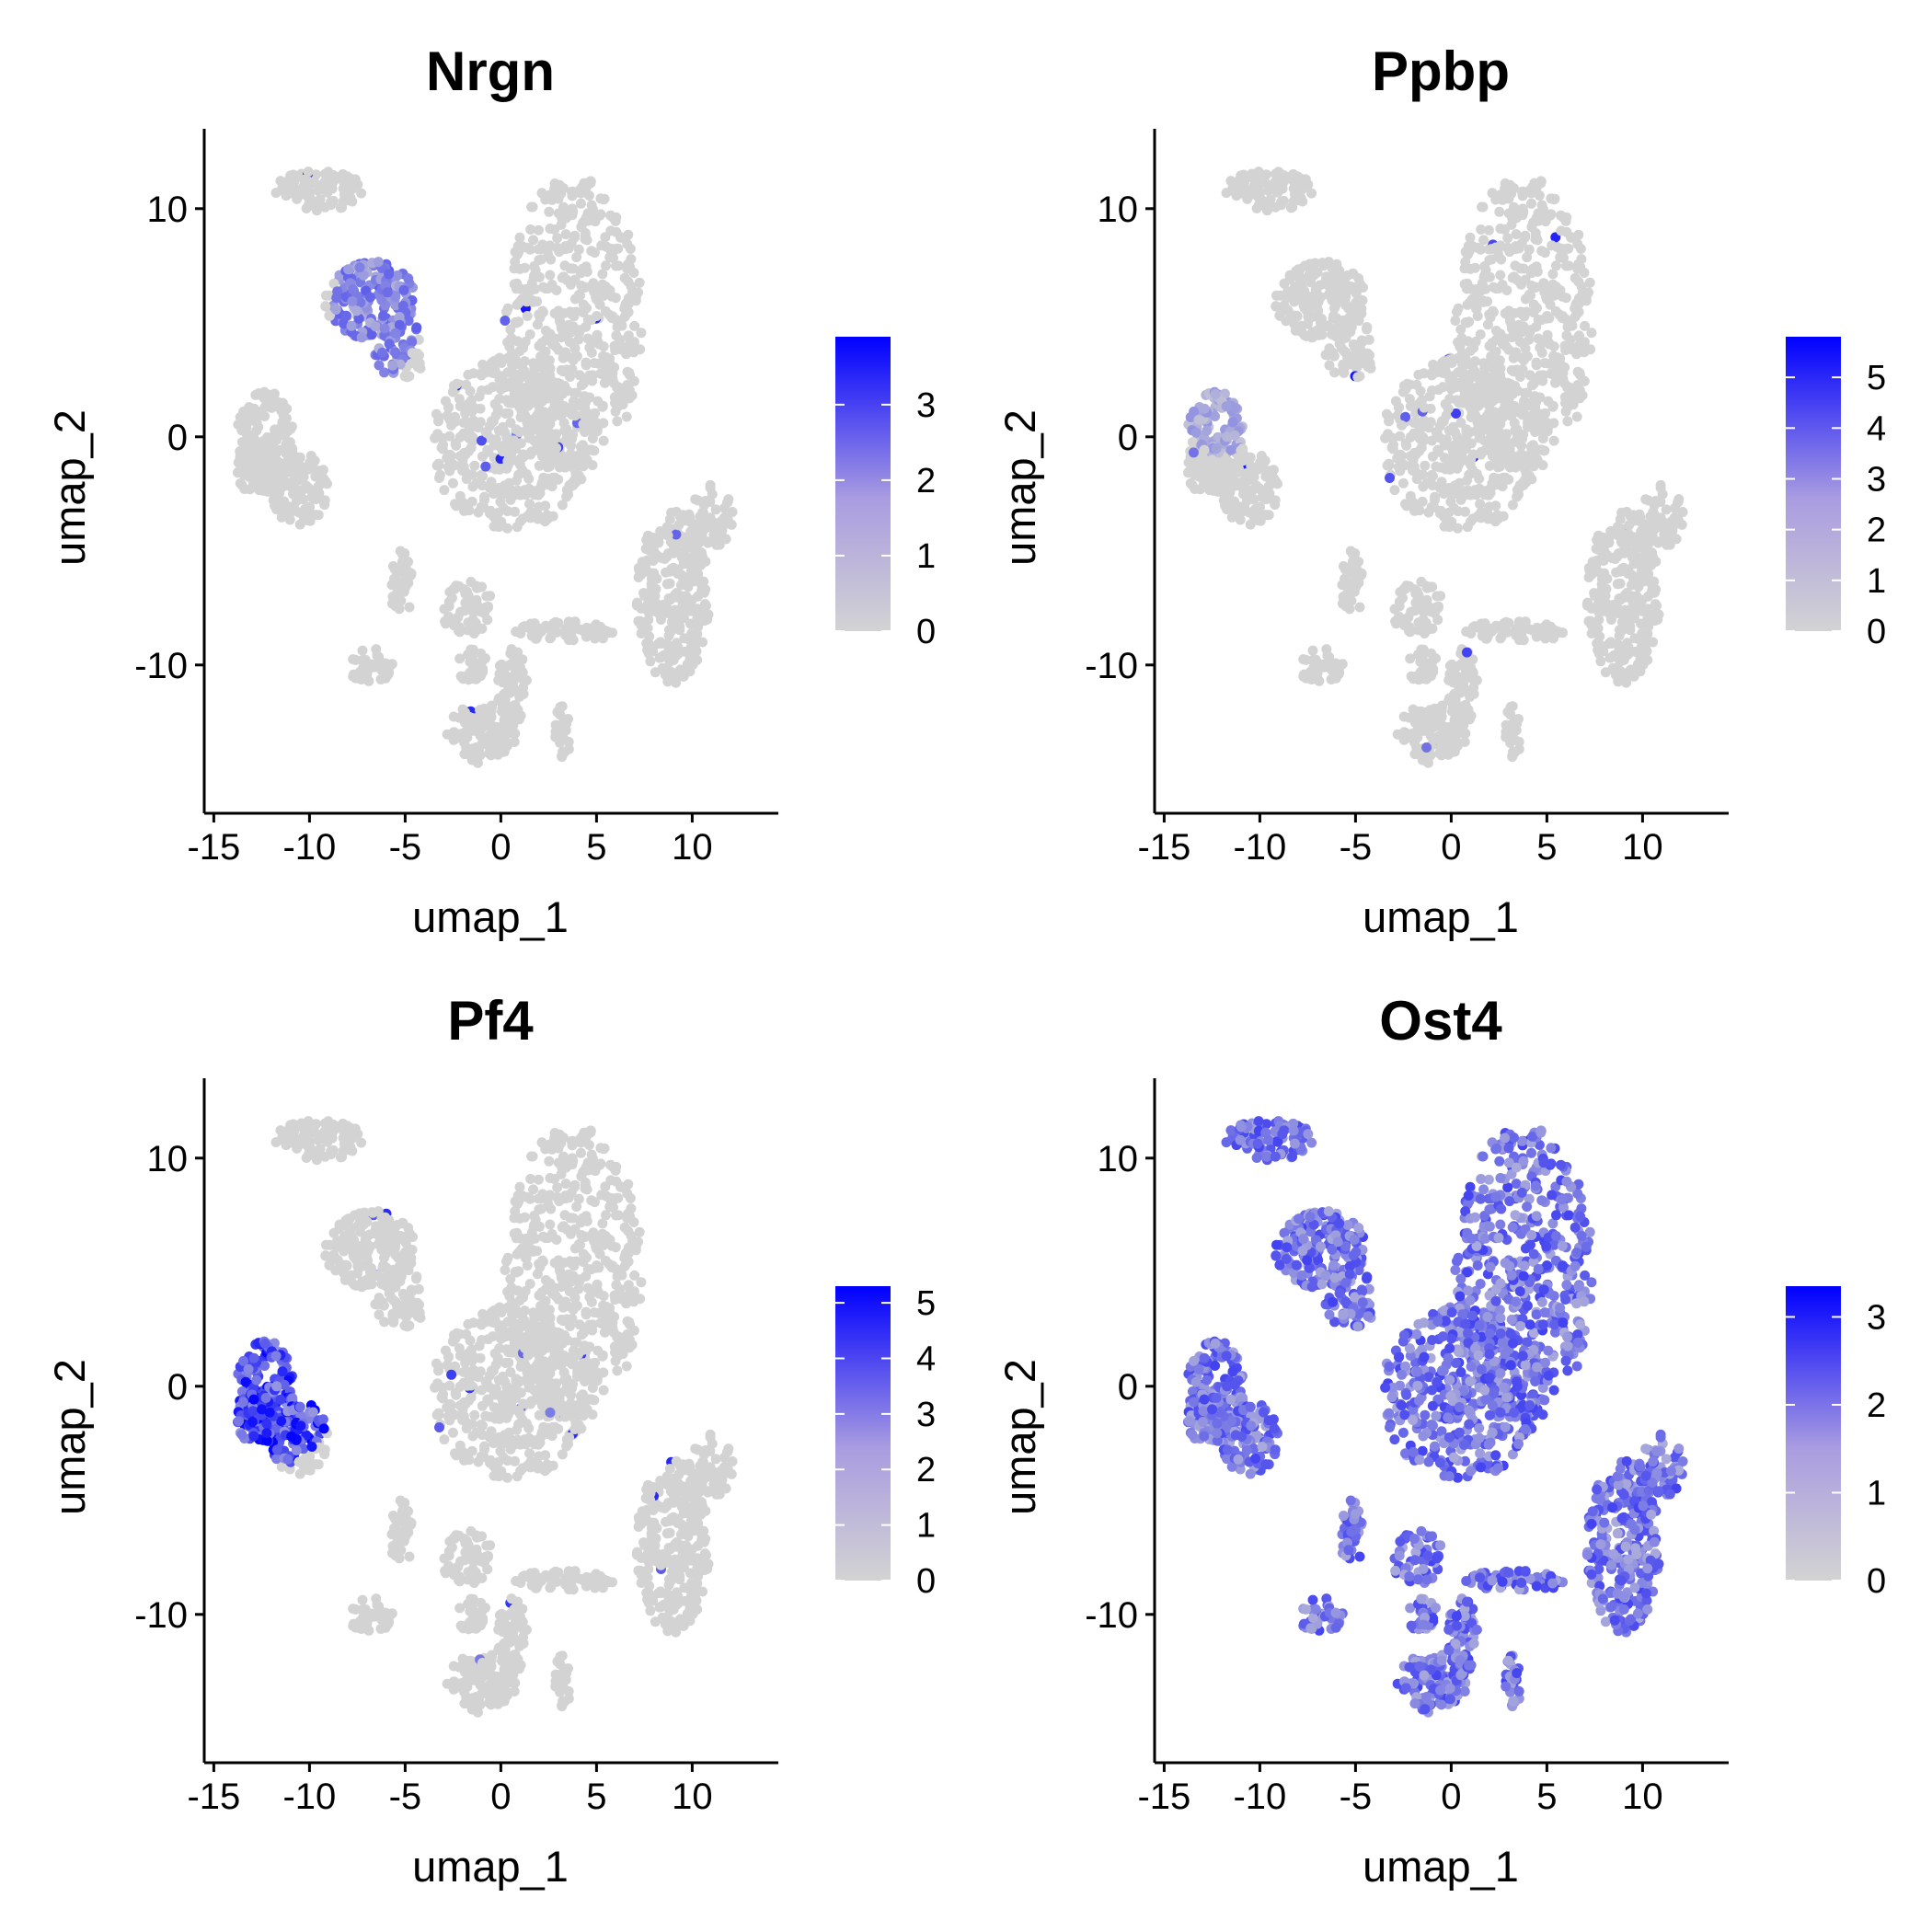 This screenshot has height=1932, width=1932. Describe the element at coordinates (926, 632) in the screenshot. I see `colorbar-label: 0` at that location.